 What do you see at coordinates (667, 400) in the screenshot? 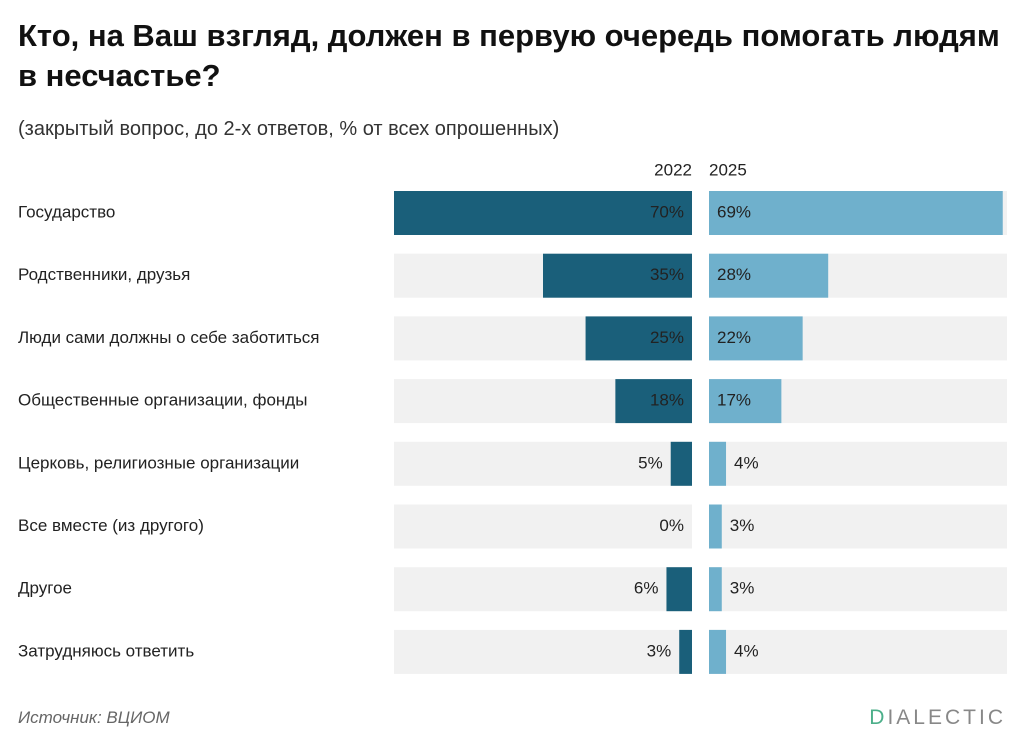
I see `value-label: 18%` at bounding box center [667, 400].